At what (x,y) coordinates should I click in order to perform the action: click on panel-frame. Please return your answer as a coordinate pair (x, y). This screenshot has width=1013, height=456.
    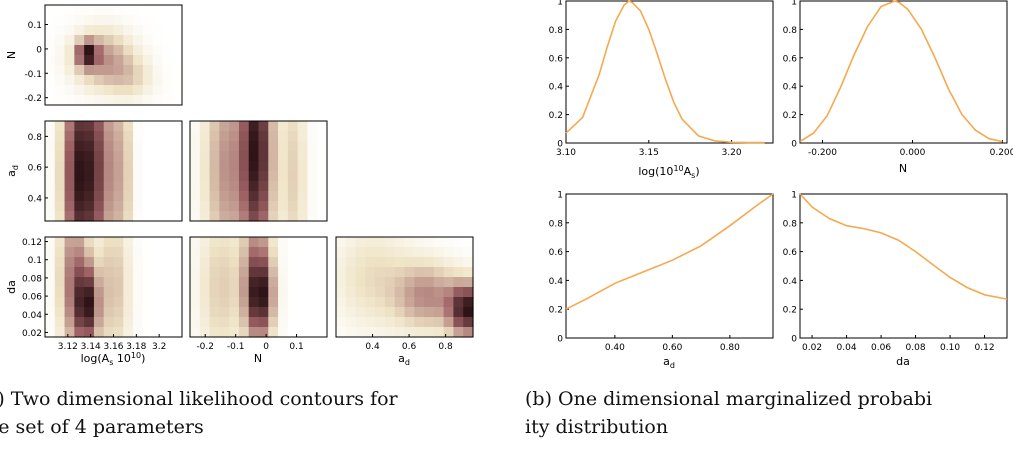
    Looking at the image, I should click on (113, 55).